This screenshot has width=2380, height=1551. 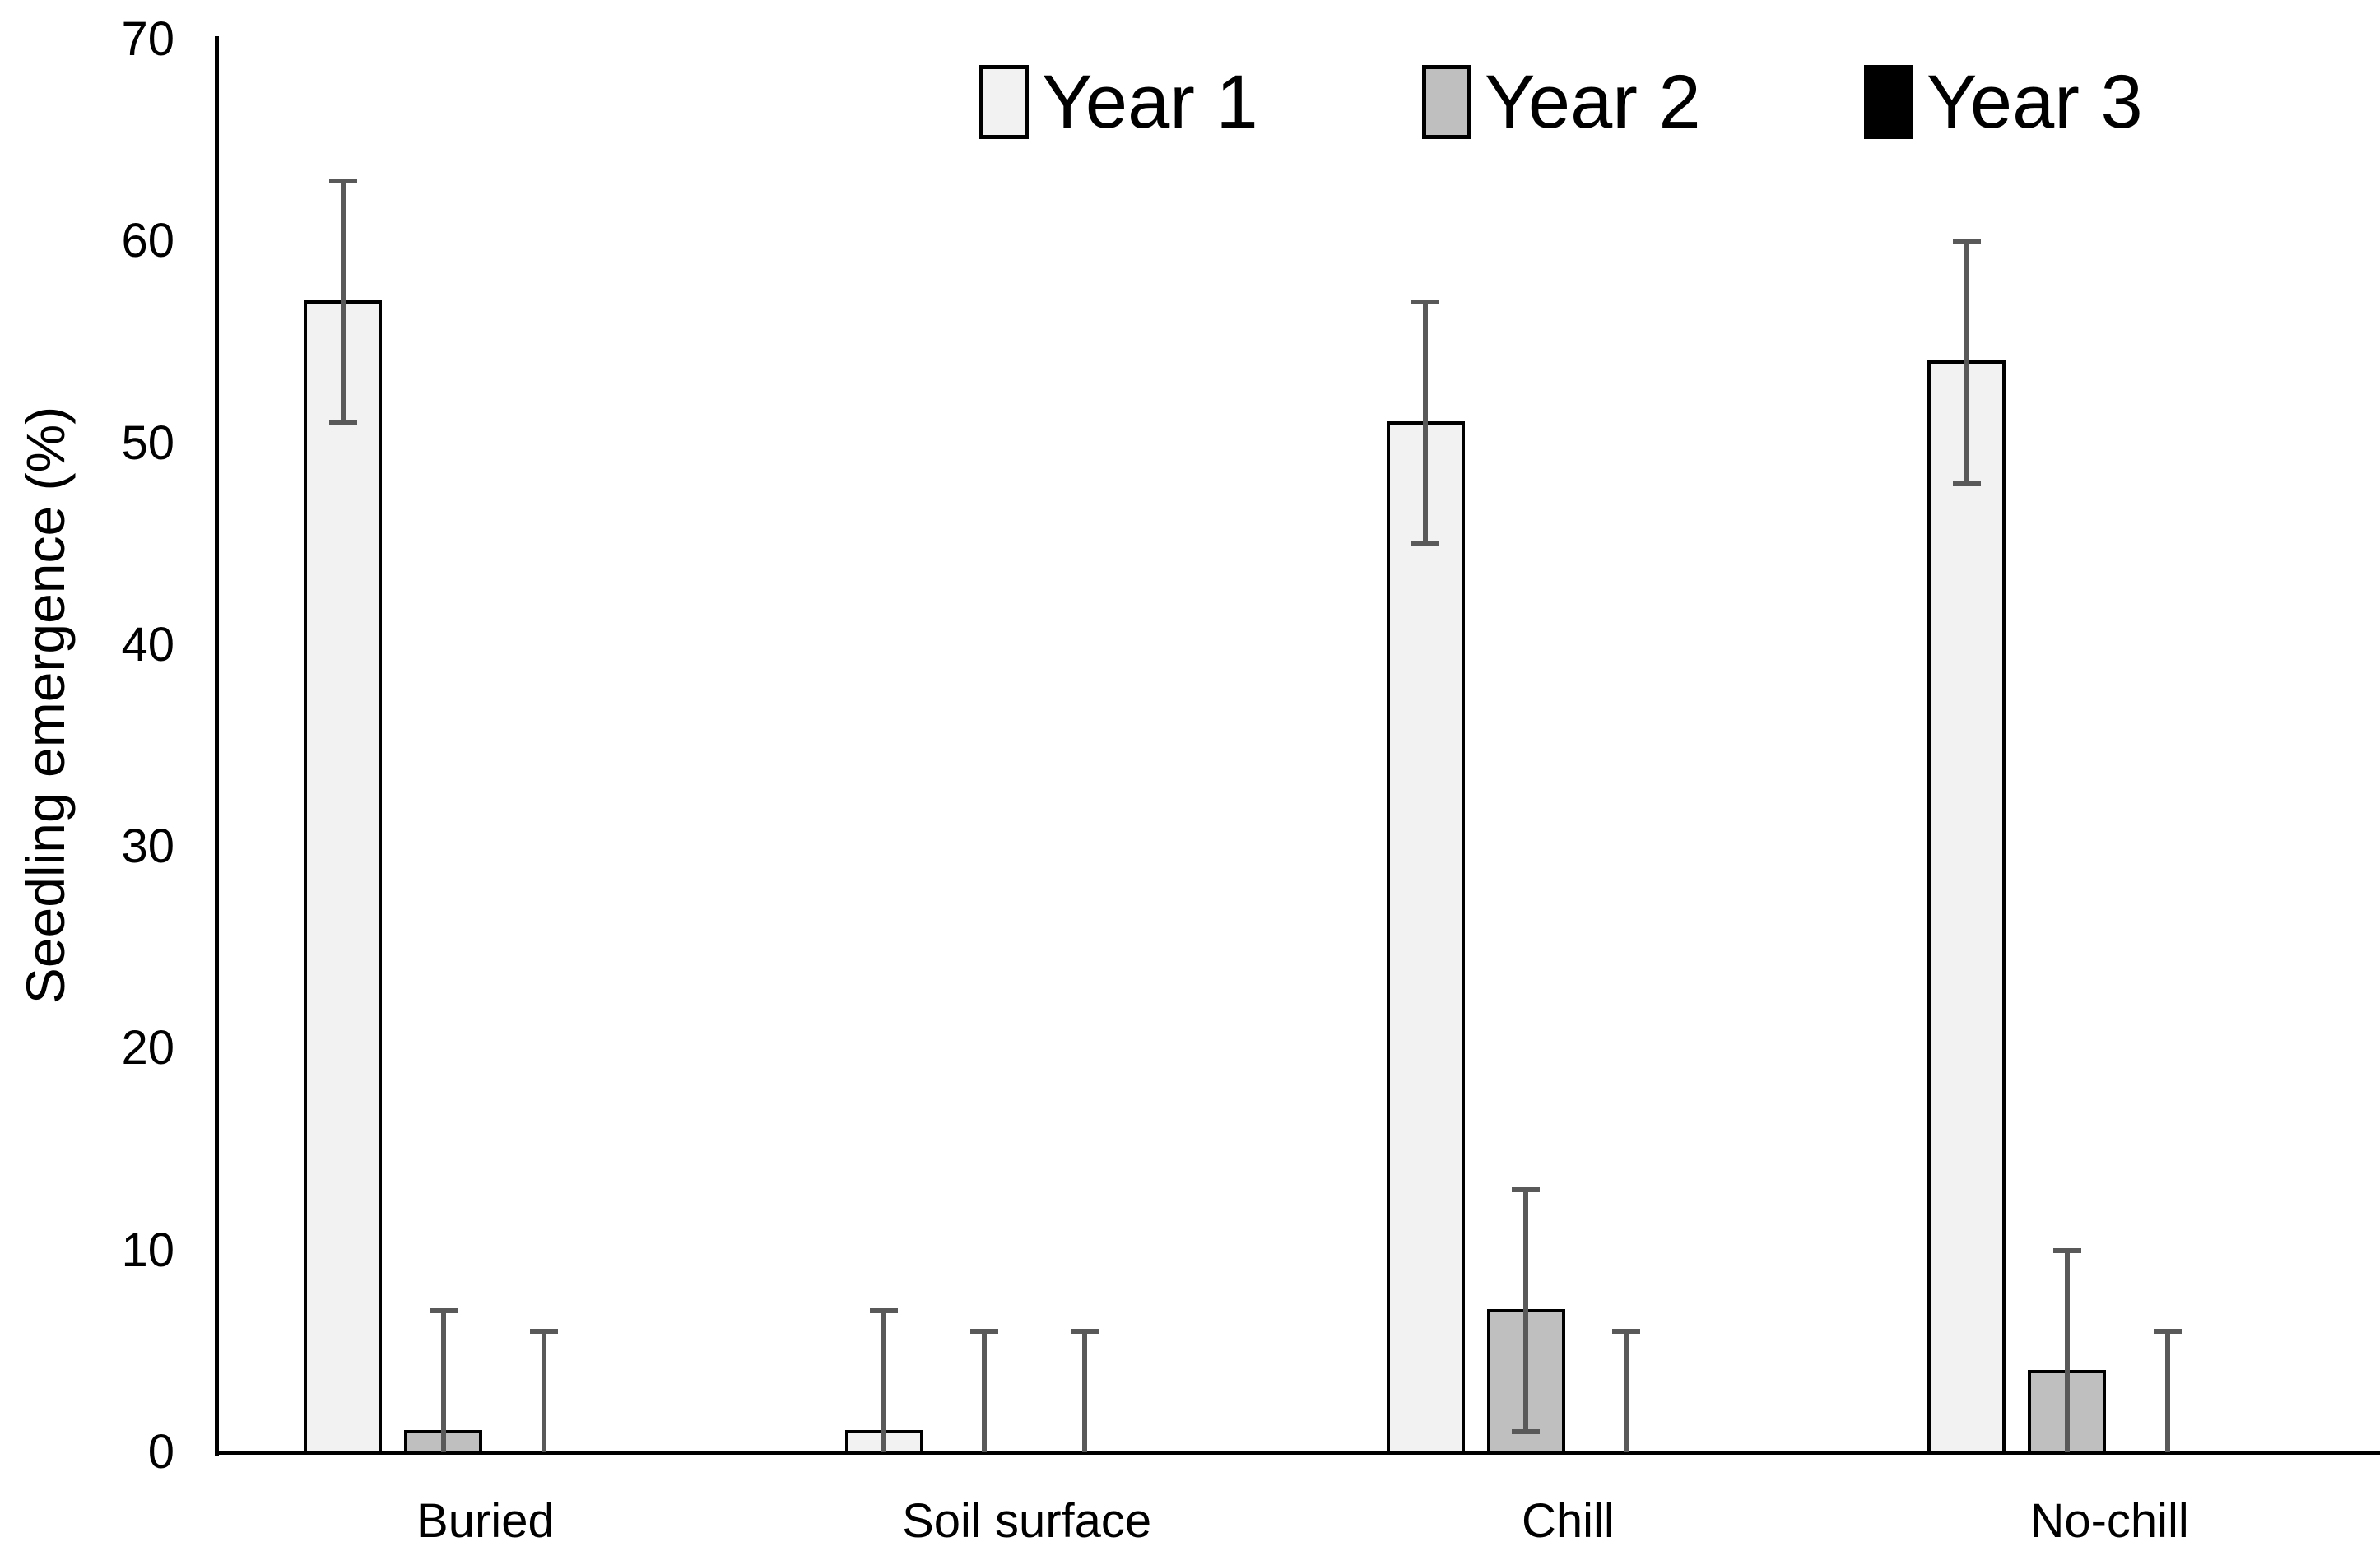 I want to click on legend-label: Year 2, so click(x=1593, y=102).